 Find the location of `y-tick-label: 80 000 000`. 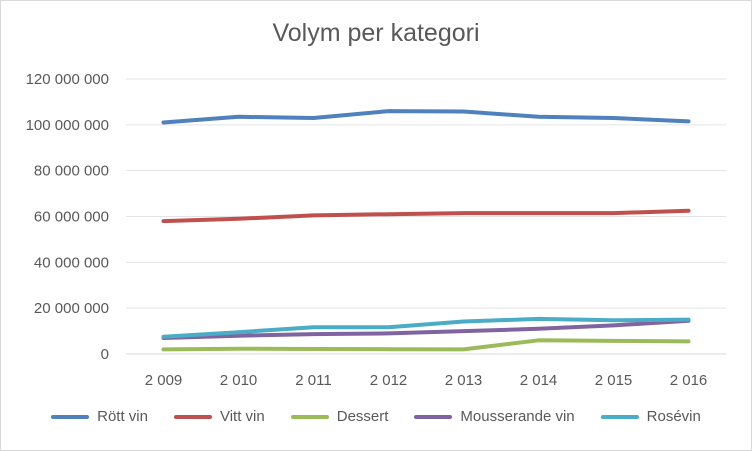

y-tick-label: 80 000 000 is located at coordinates (71, 171).